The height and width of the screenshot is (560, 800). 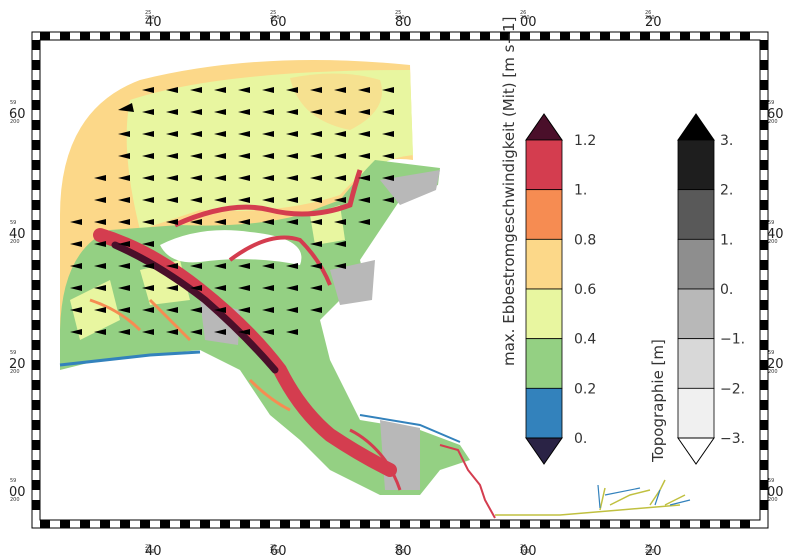 I want to click on colorbar-over-triangle, so click(x=544, y=127).